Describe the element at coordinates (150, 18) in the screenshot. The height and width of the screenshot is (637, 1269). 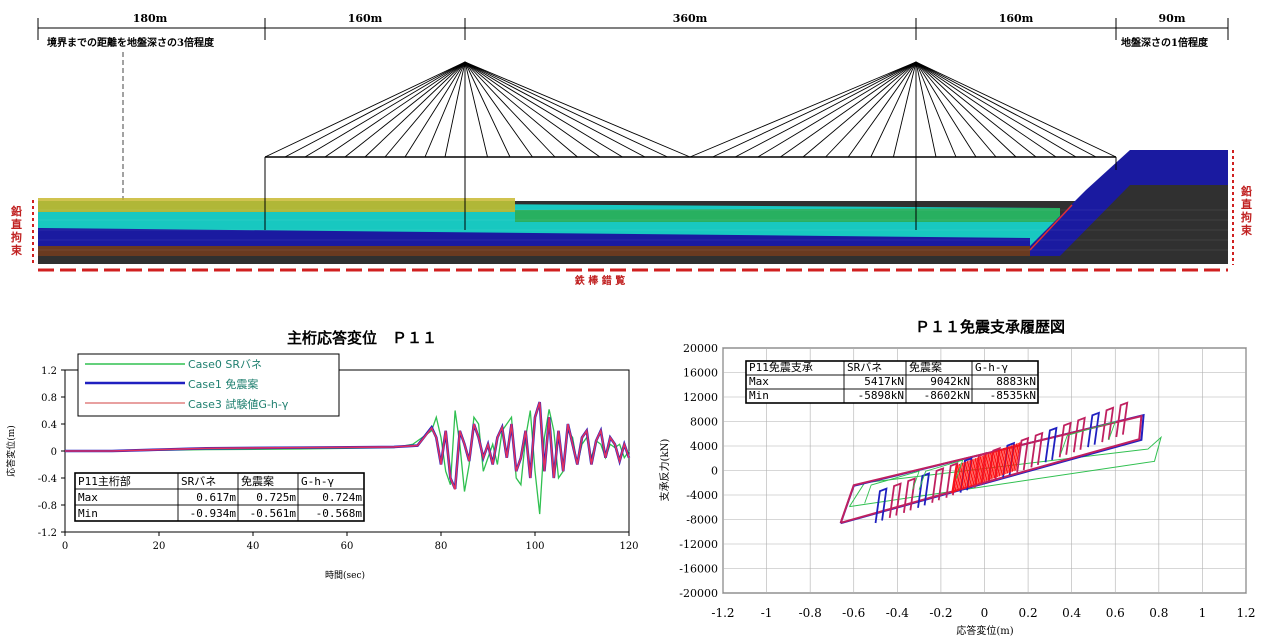
I see `span-label-1: 180m` at that location.